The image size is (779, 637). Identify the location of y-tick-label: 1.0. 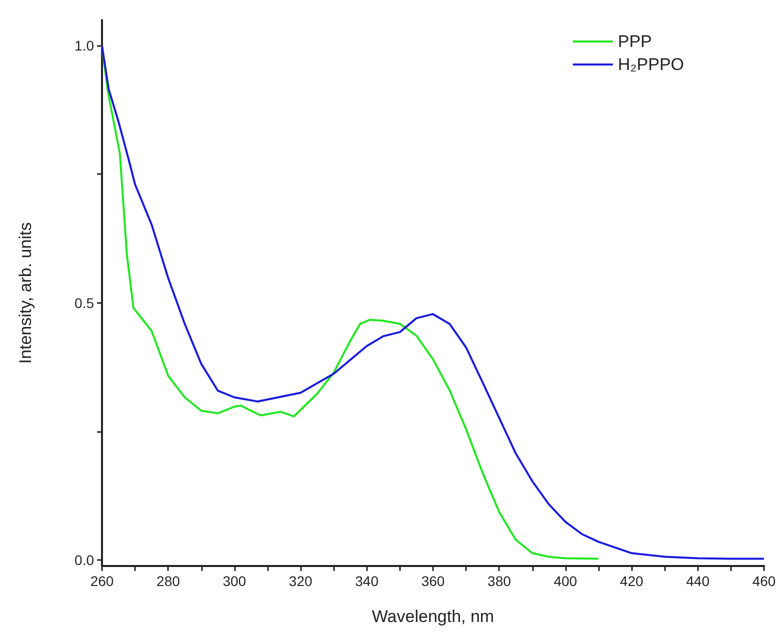
(84, 46).